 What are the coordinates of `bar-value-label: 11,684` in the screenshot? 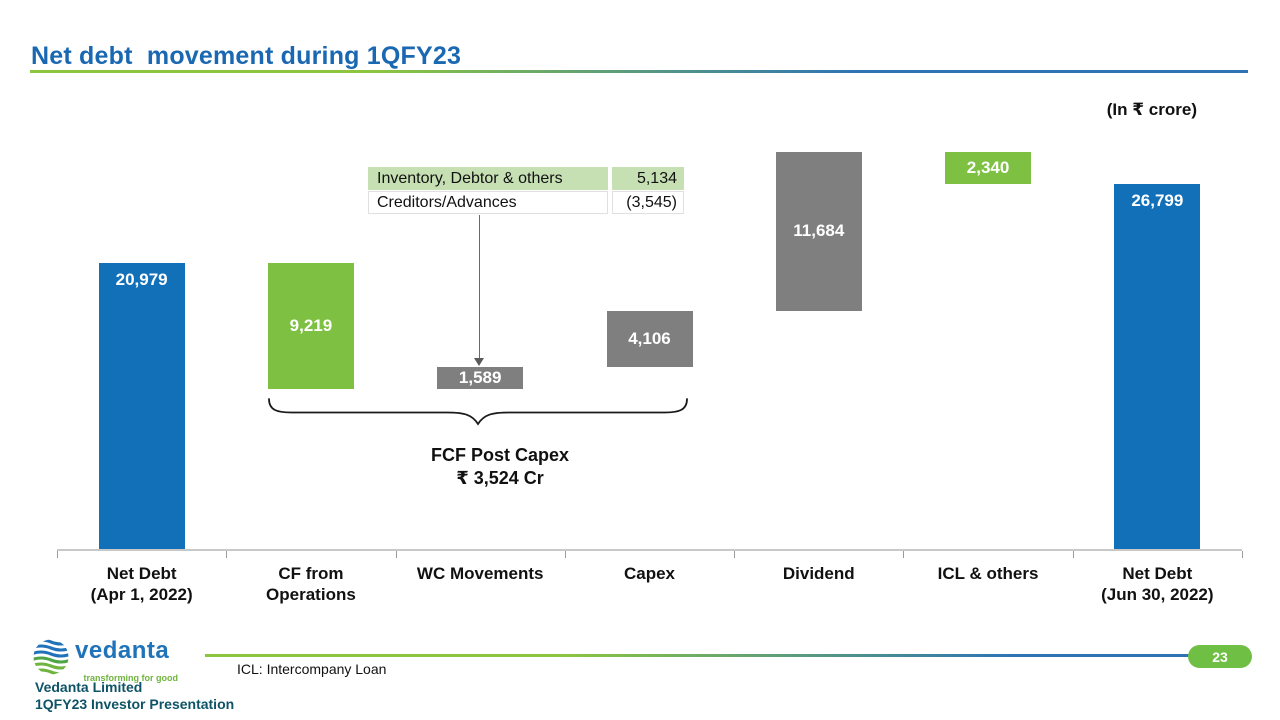 It's located at (819, 231).